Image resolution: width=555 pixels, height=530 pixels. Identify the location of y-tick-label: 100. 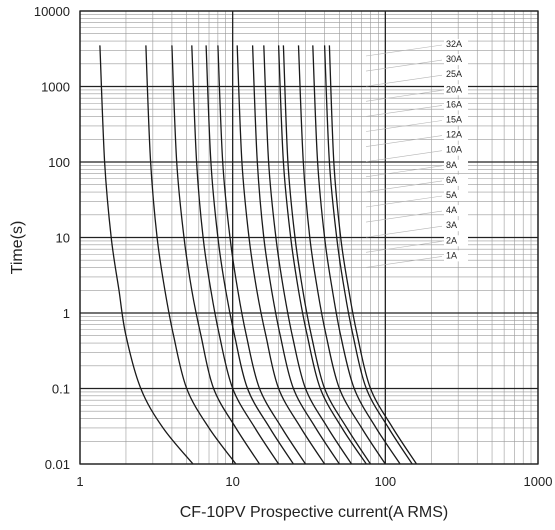
(59, 162).